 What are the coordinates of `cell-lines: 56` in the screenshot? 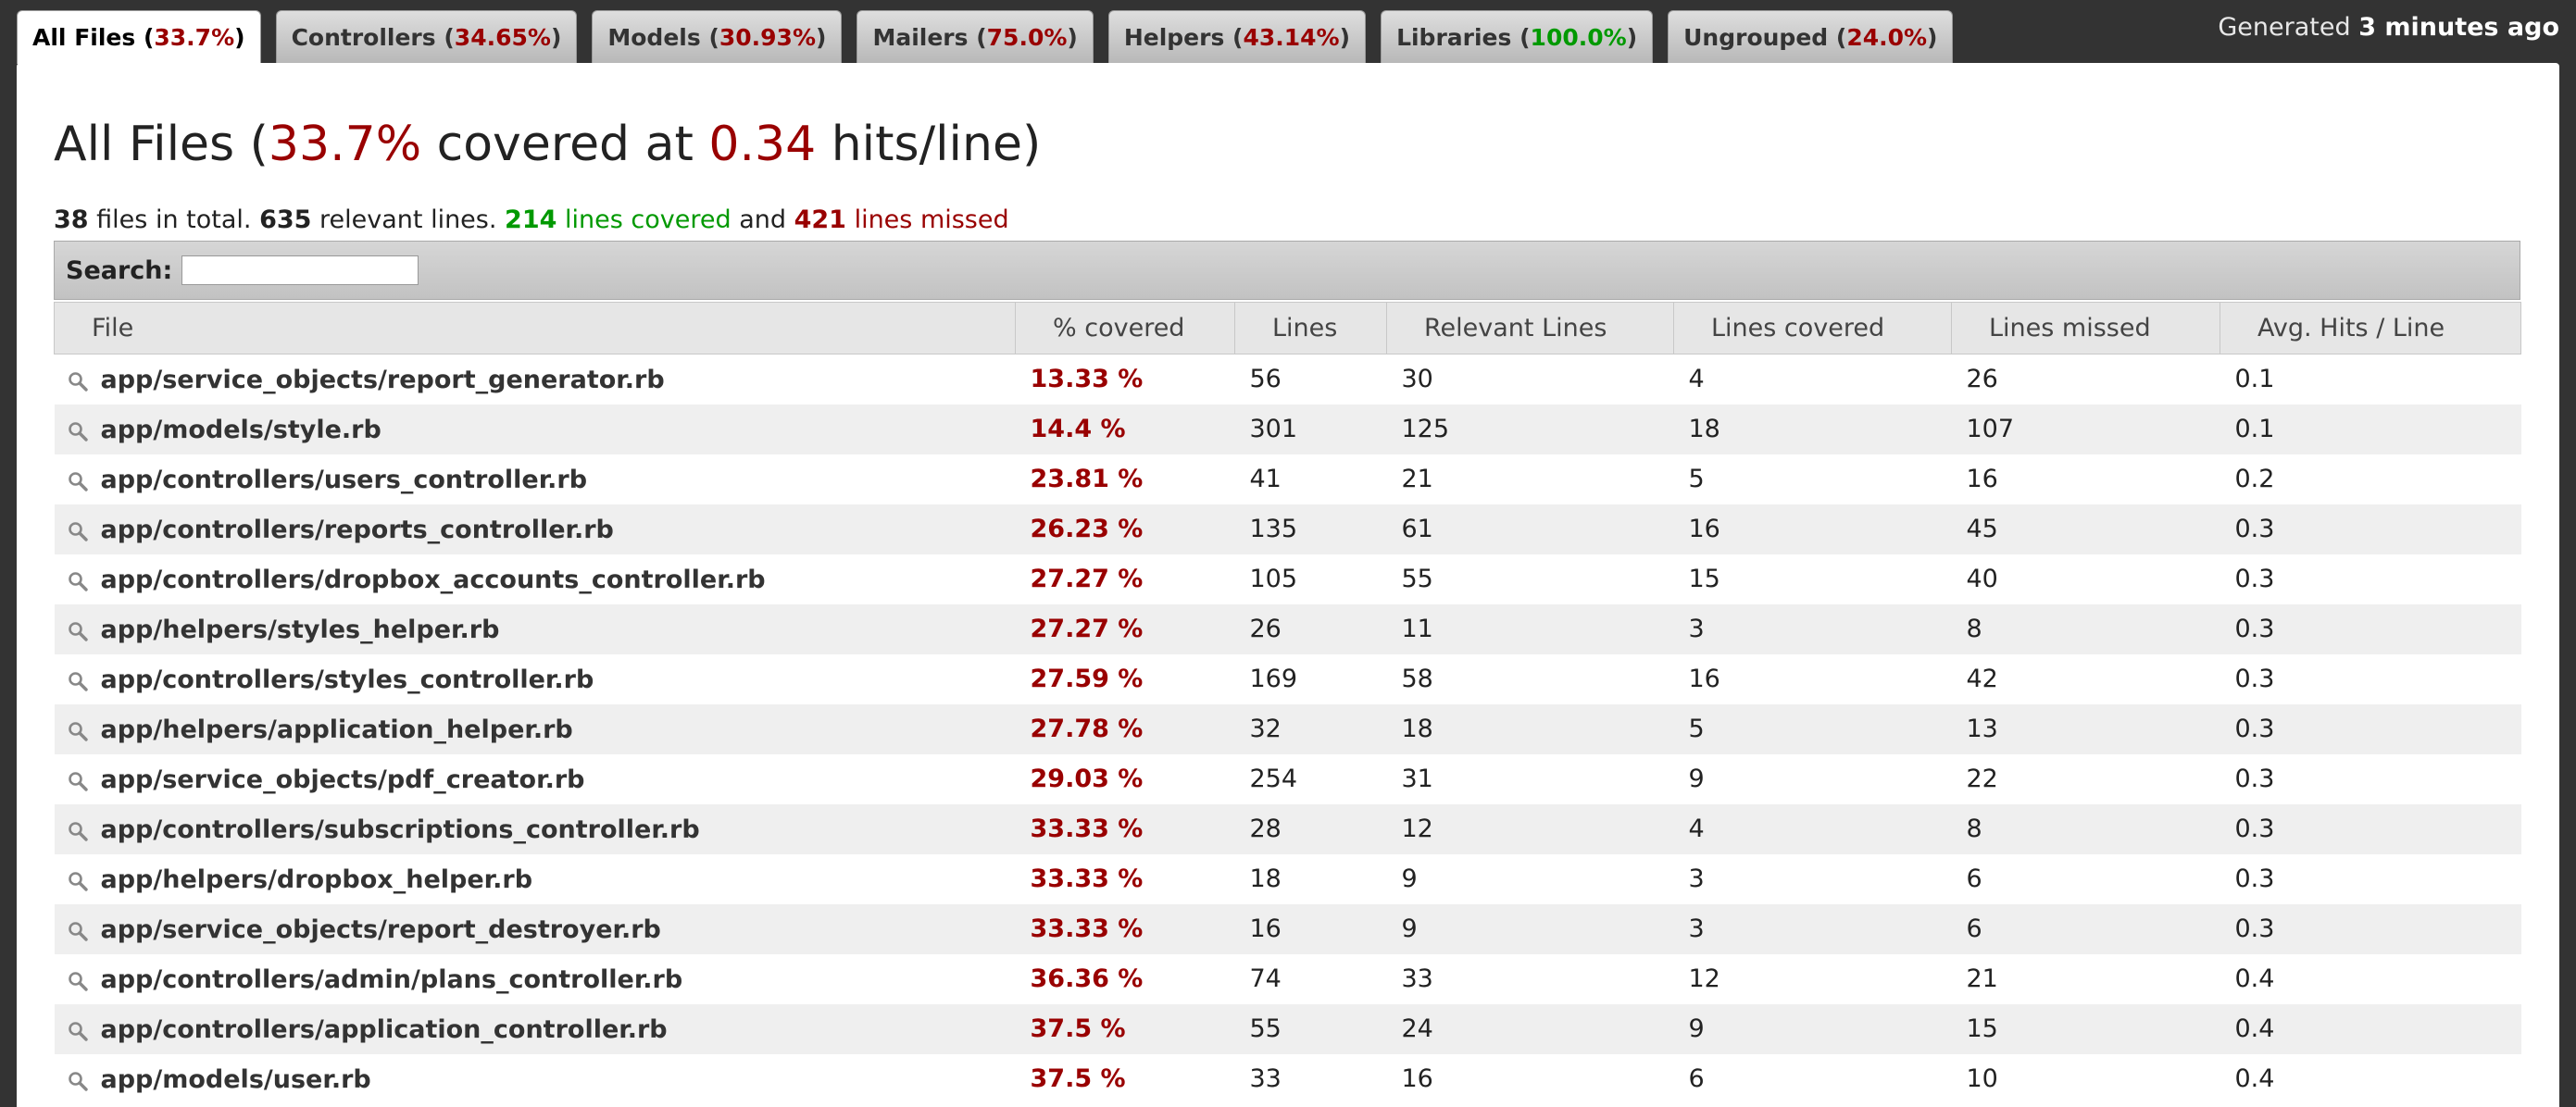 It's located at (1311, 379).